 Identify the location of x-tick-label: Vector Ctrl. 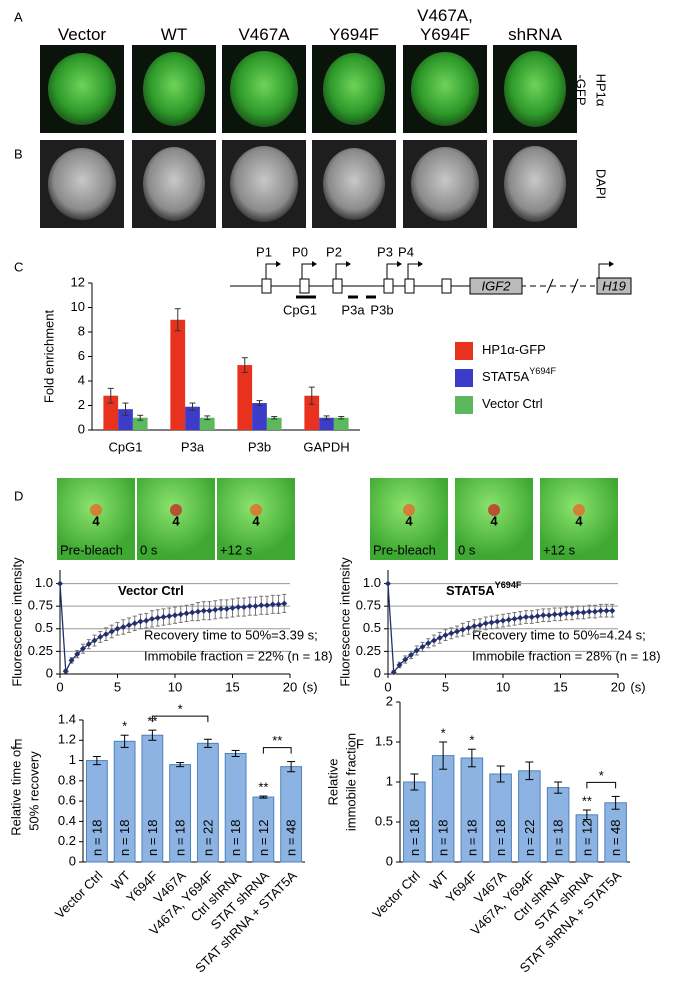
(396, 895).